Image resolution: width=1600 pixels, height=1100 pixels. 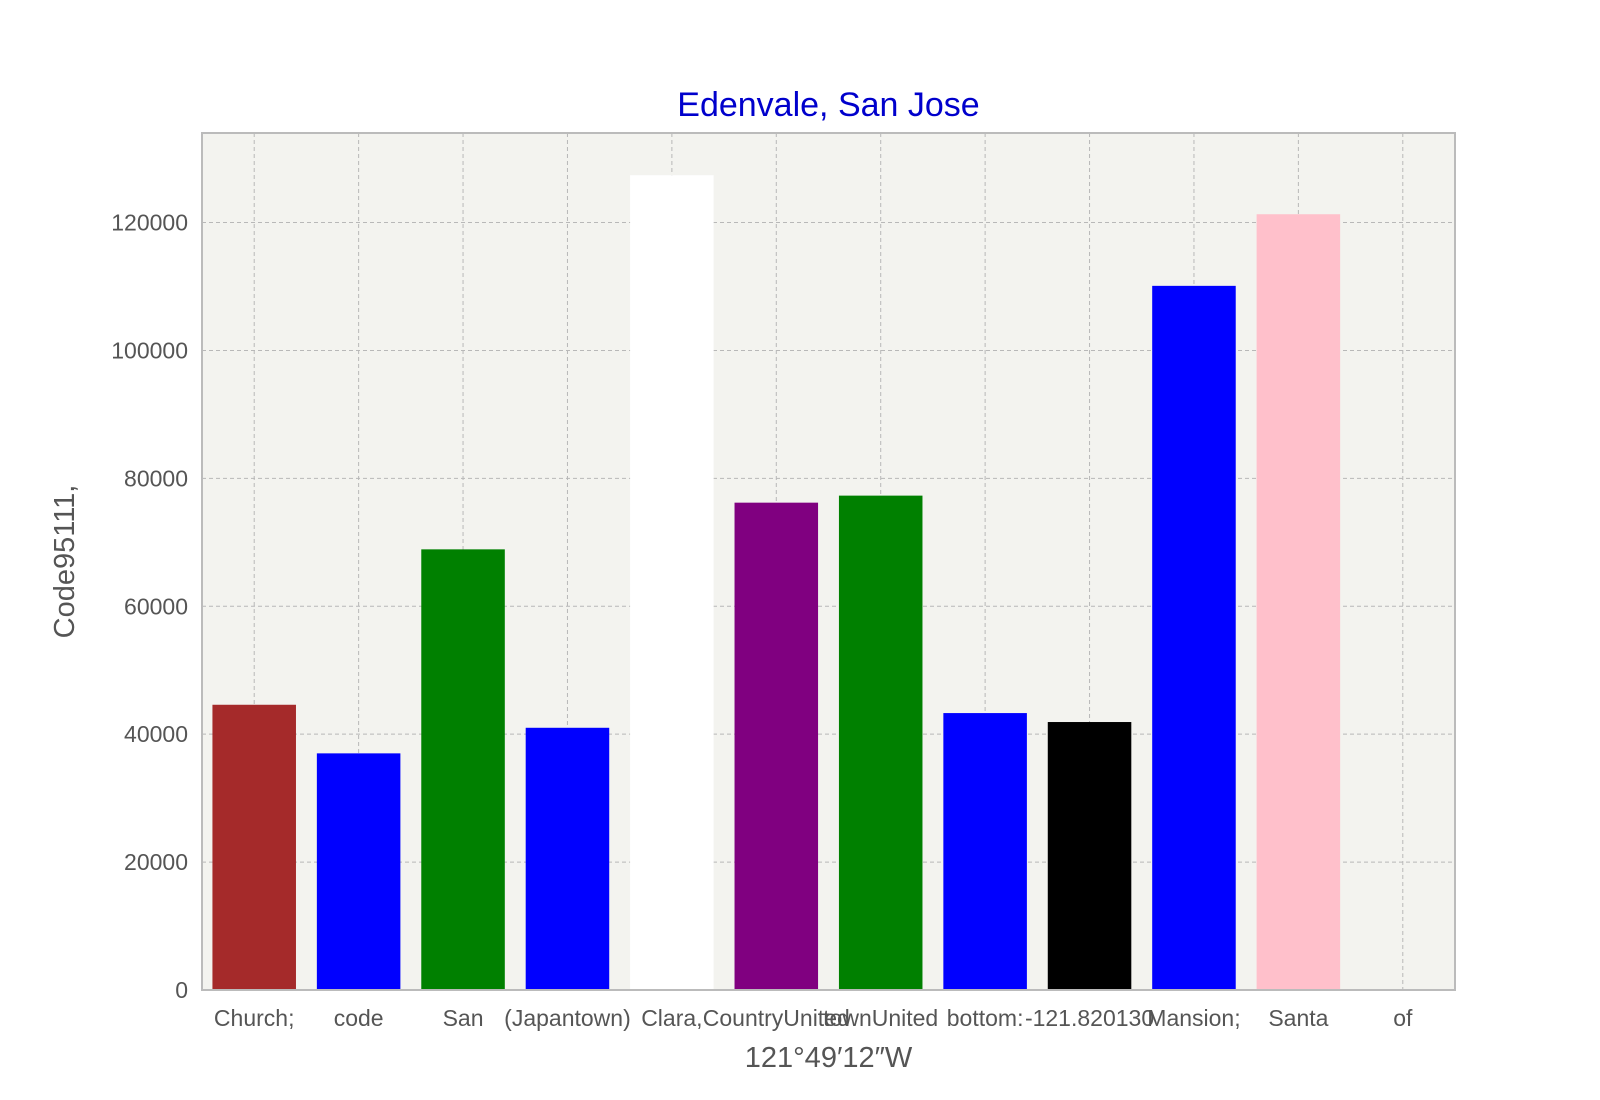 What do you see at coordinates (985, 1018) in the screenshot?
I see `x-tick-label: bottom:` at bounding box center [985, 1018].